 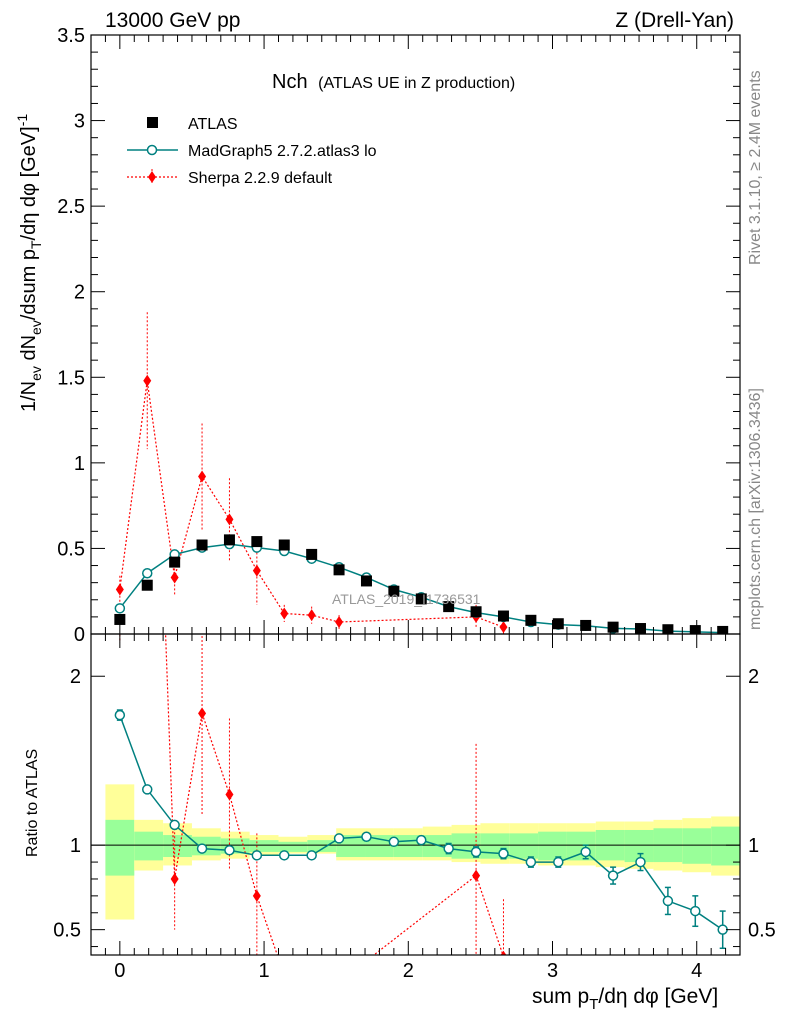 I want to click on top-y-tick-label: 2, so click(x=79, y=293).